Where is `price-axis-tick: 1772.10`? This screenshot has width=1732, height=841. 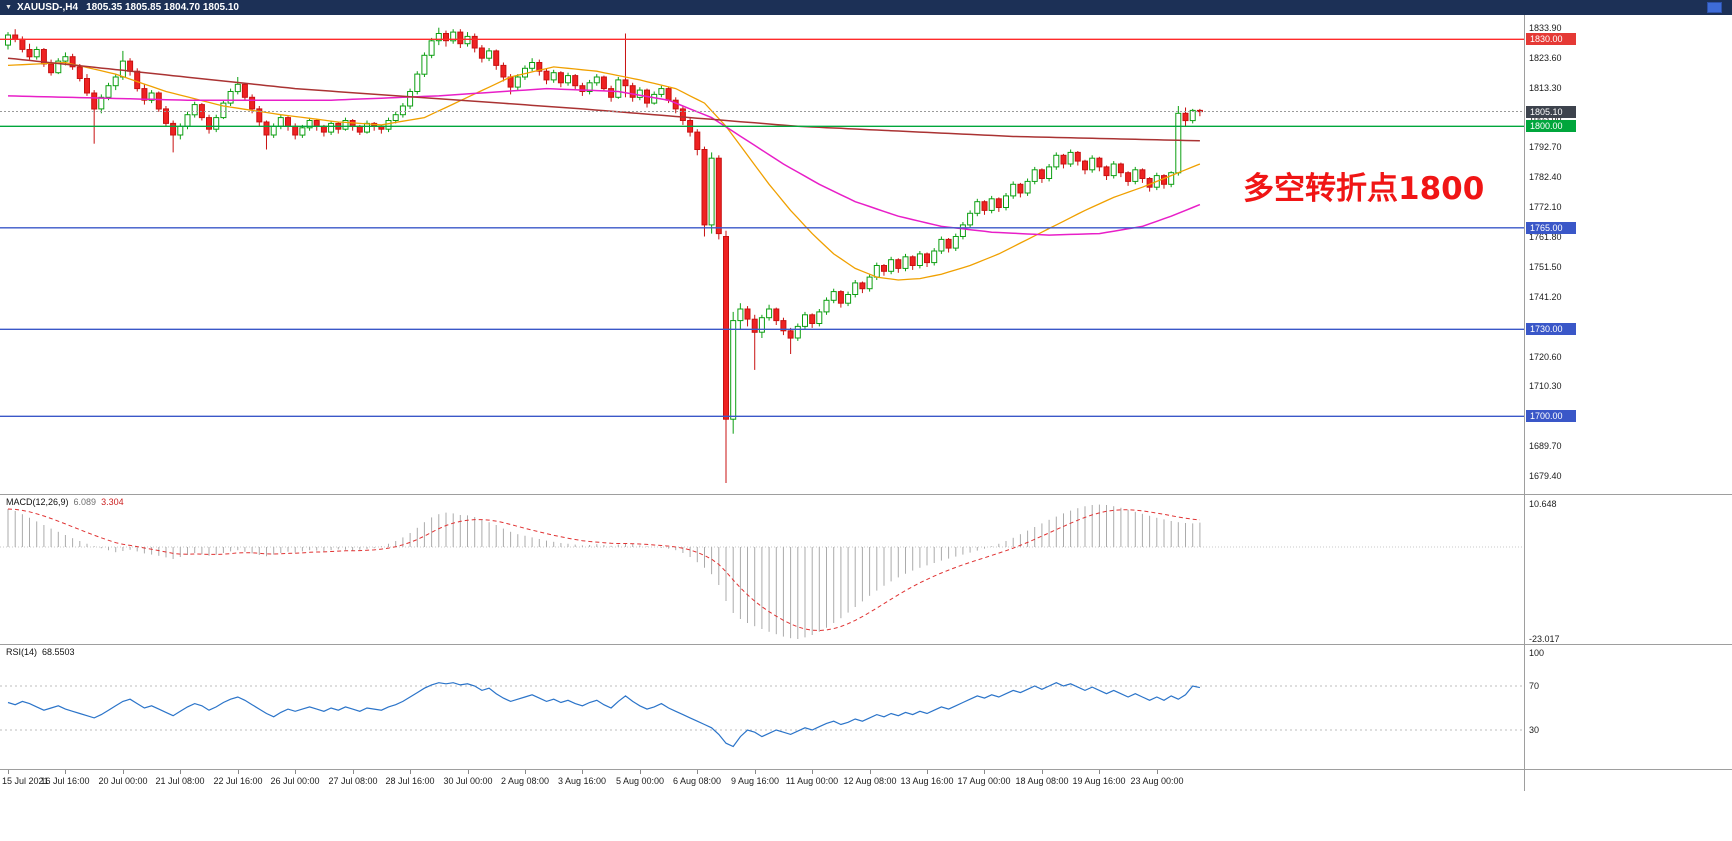
price-axis-tick: 1772.10 is located at coordinates (1545, 207).